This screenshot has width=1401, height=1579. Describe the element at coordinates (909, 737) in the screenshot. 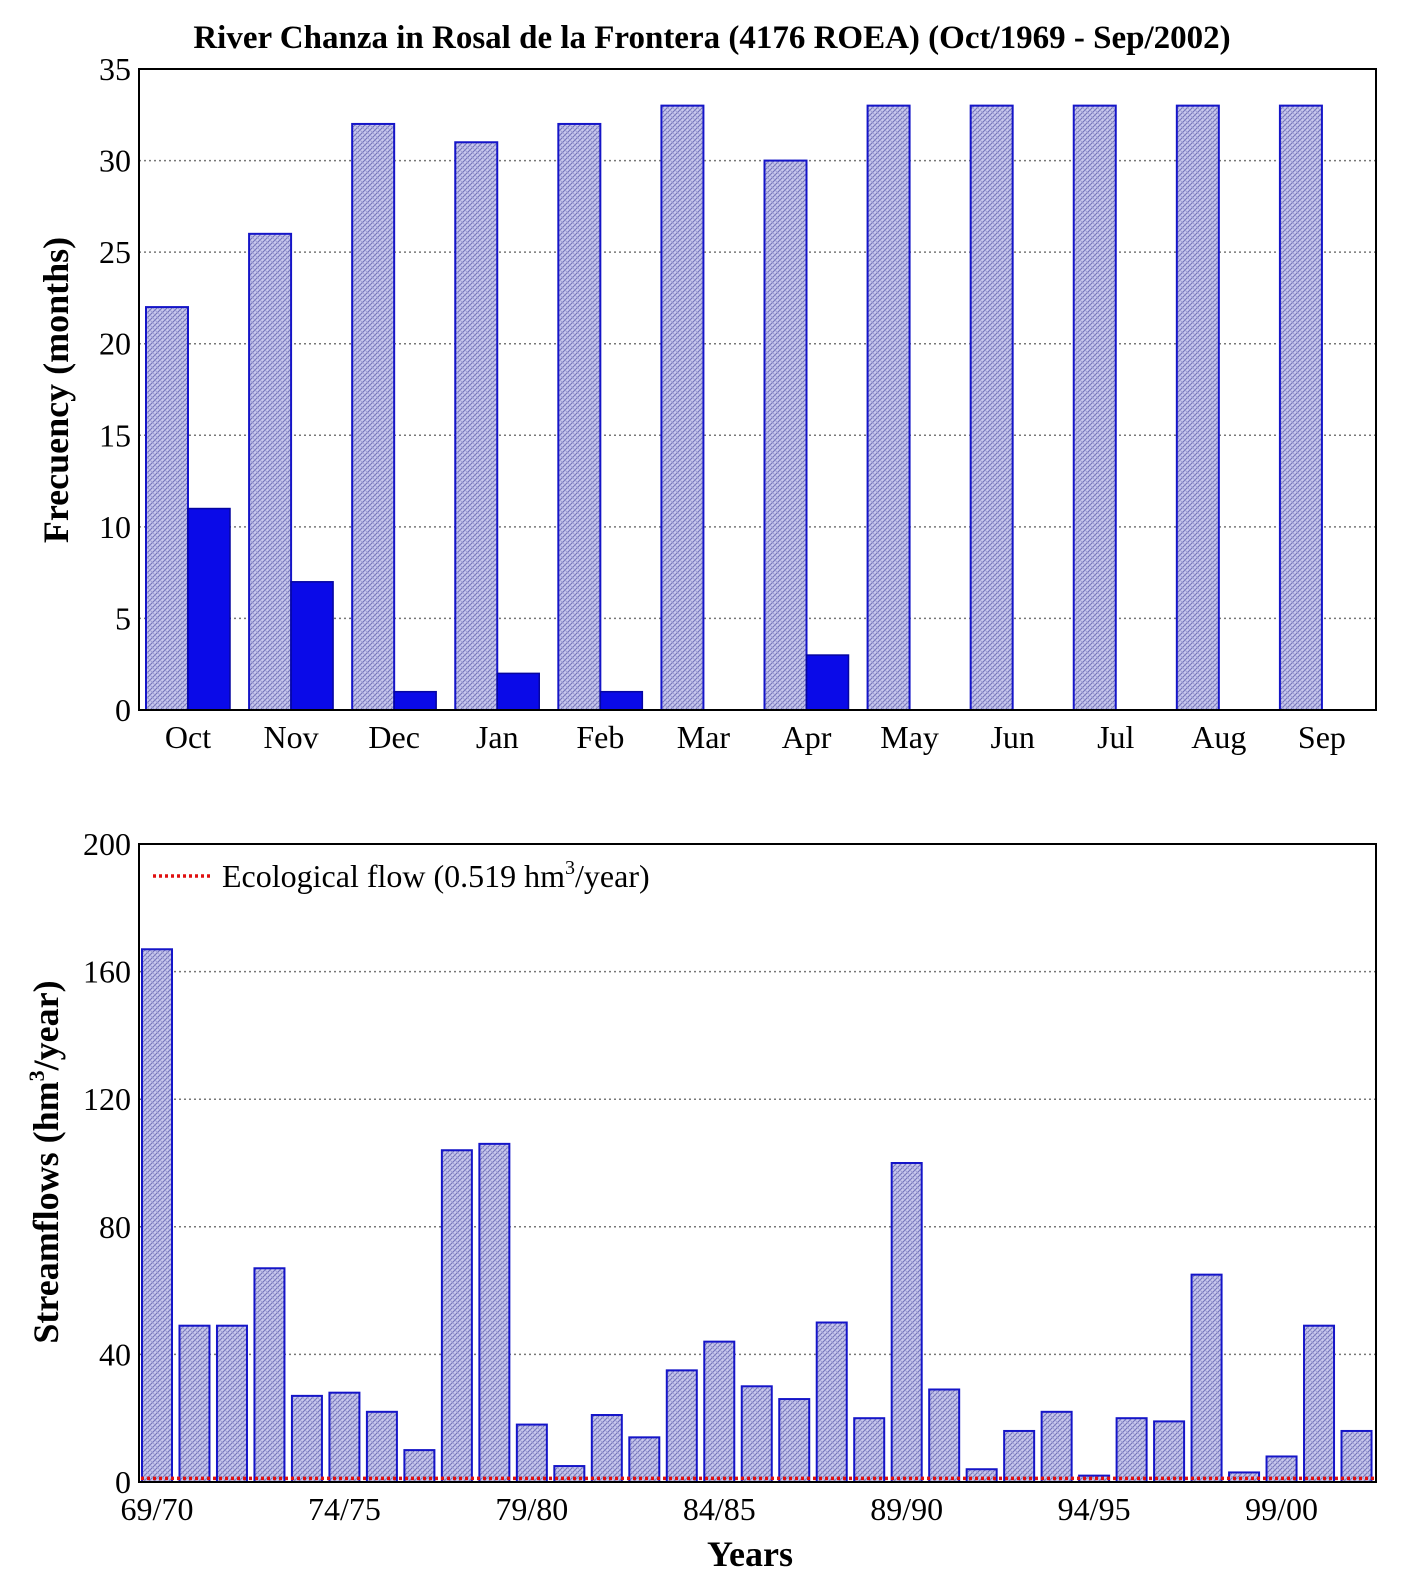

I see `top-x-tick: May` at that location.